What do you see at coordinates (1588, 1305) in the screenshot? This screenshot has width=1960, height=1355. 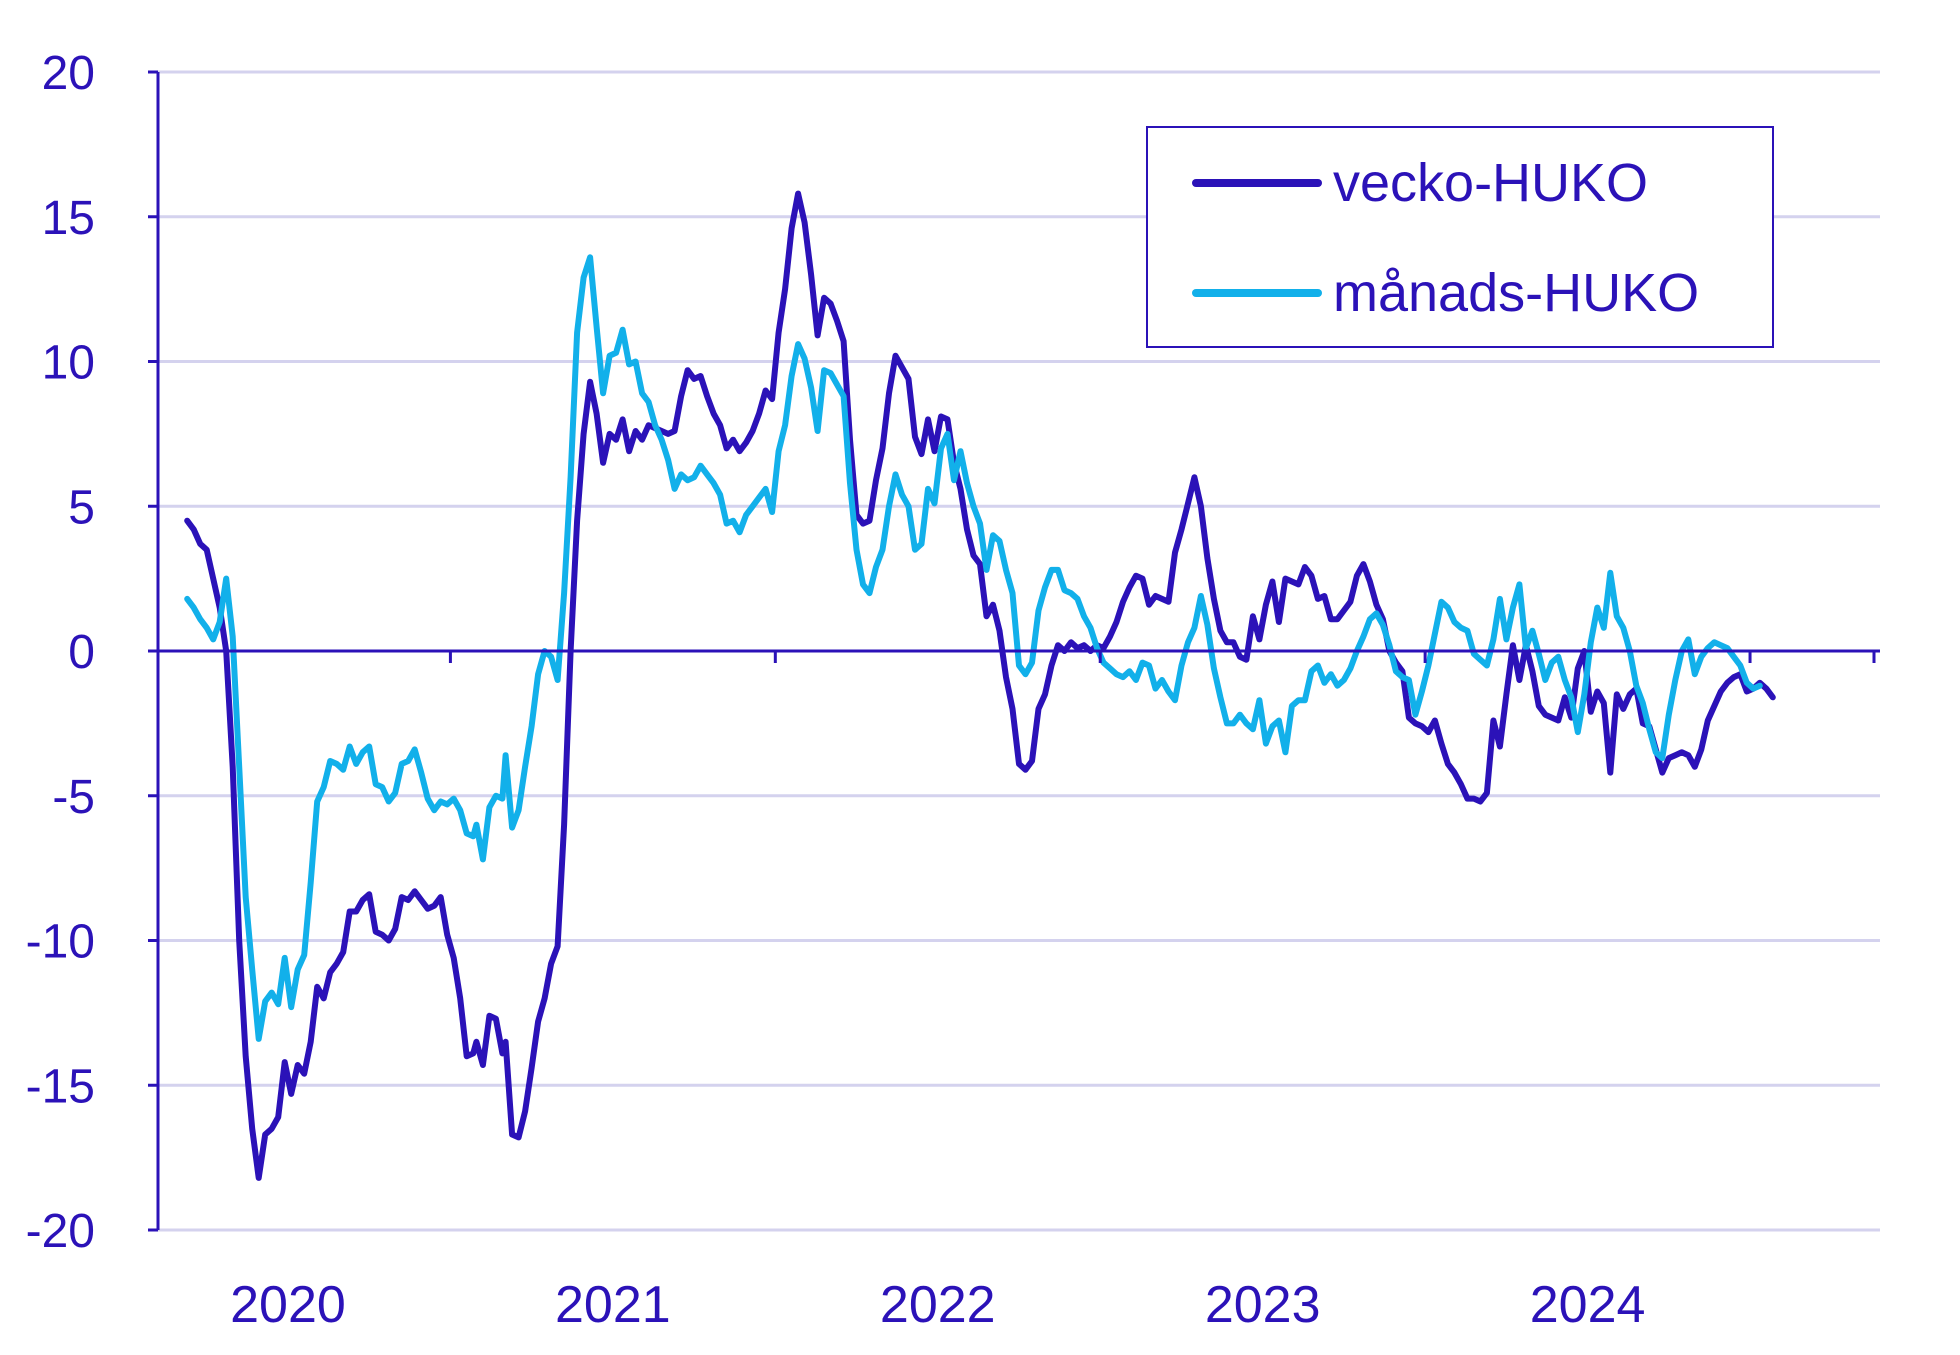 I see `x-tick-label: 2024` at bounding box center [1588, 1305].